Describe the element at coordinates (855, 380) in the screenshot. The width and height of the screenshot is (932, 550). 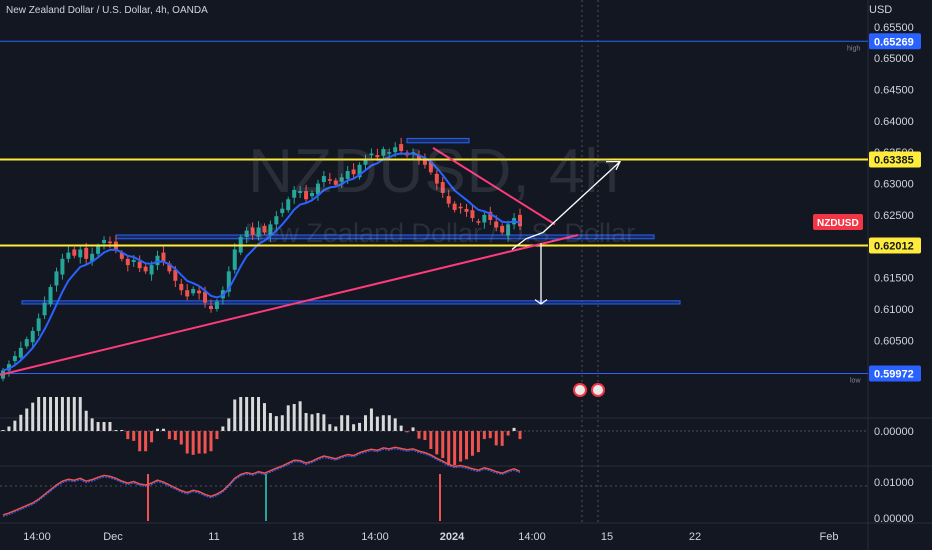
I see `low-label: low` at that location.